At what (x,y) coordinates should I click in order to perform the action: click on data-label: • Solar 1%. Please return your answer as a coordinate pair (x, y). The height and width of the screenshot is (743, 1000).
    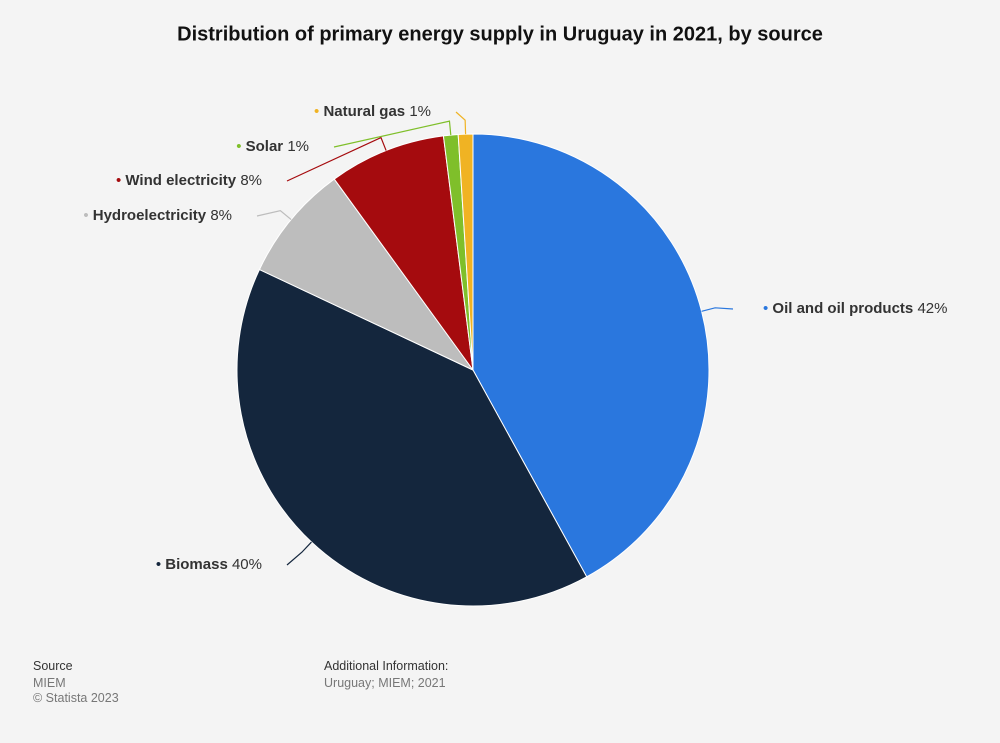
    Looking at the image, I should click on (272, 146).